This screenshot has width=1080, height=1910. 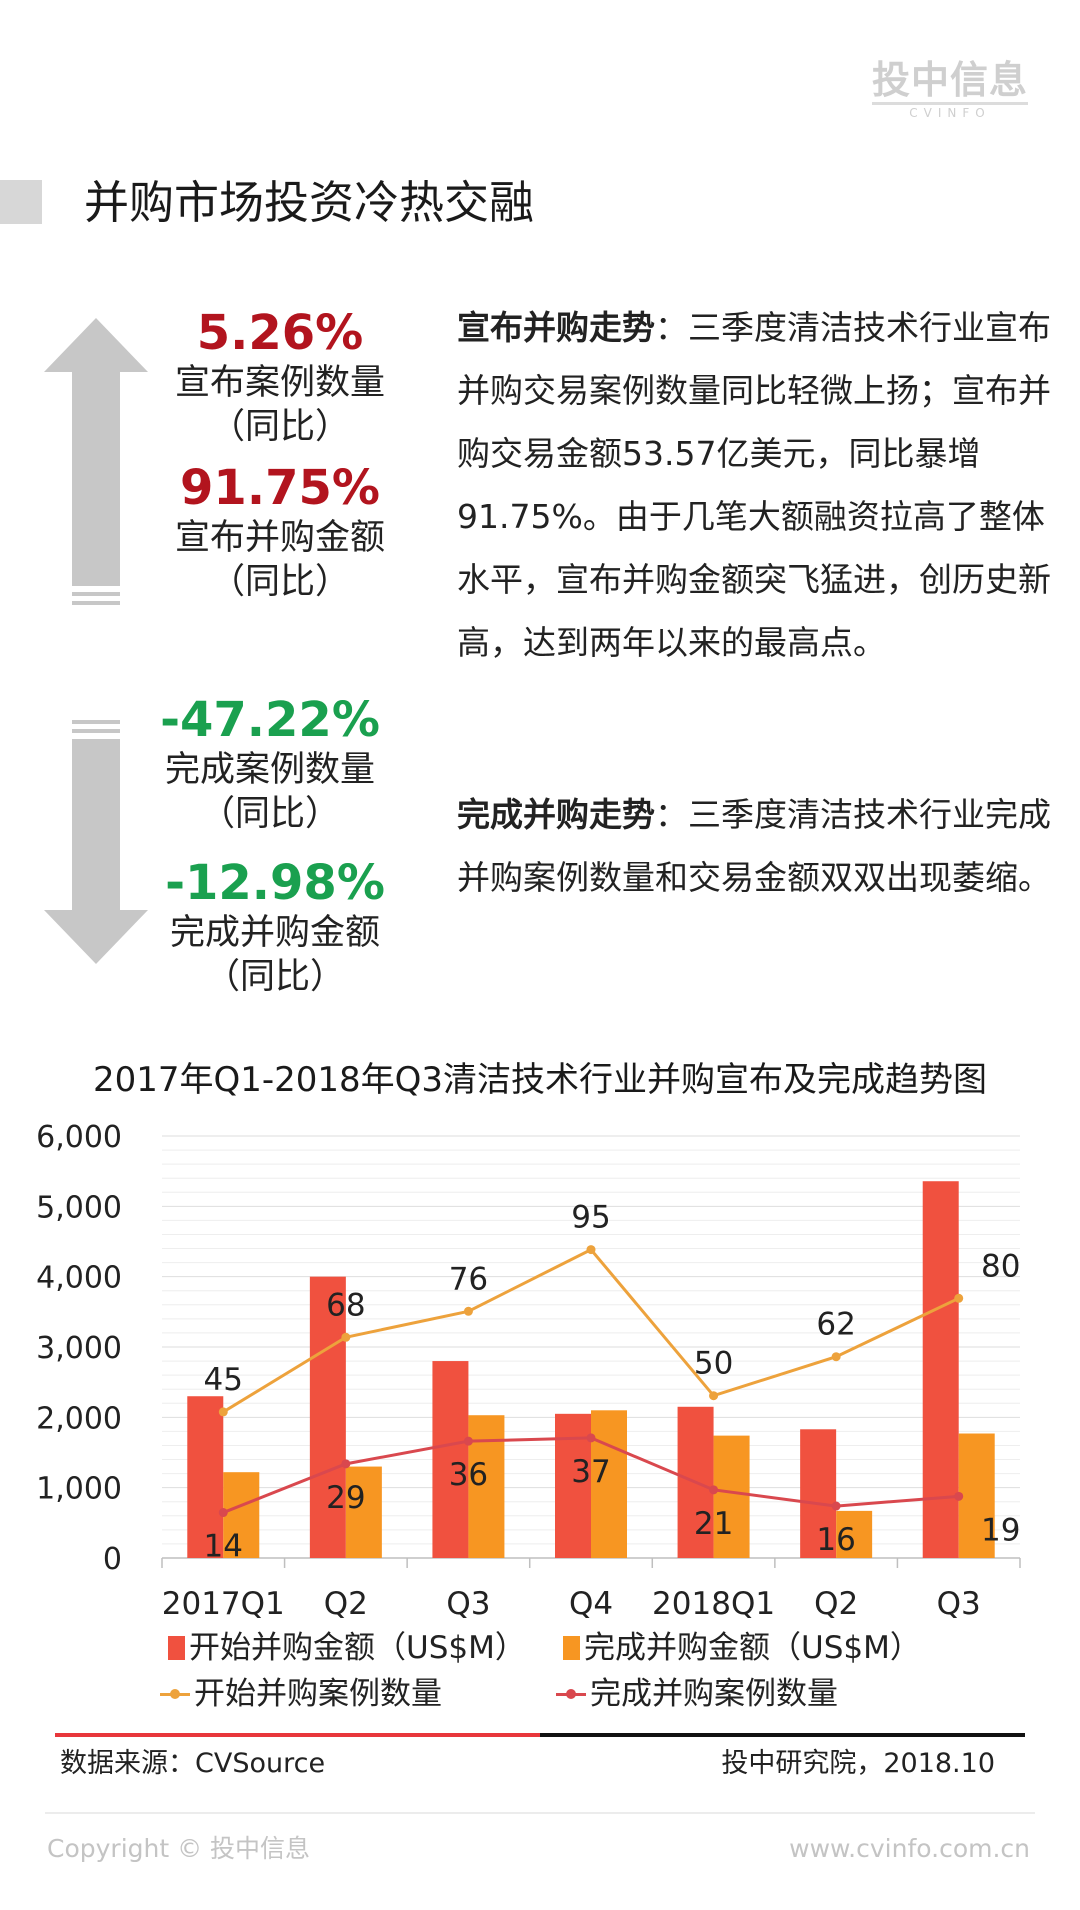 What do you see at coordinates (782, 1735) in the screenshot?
I see `divider-black` at bounding box center [782, 1735].